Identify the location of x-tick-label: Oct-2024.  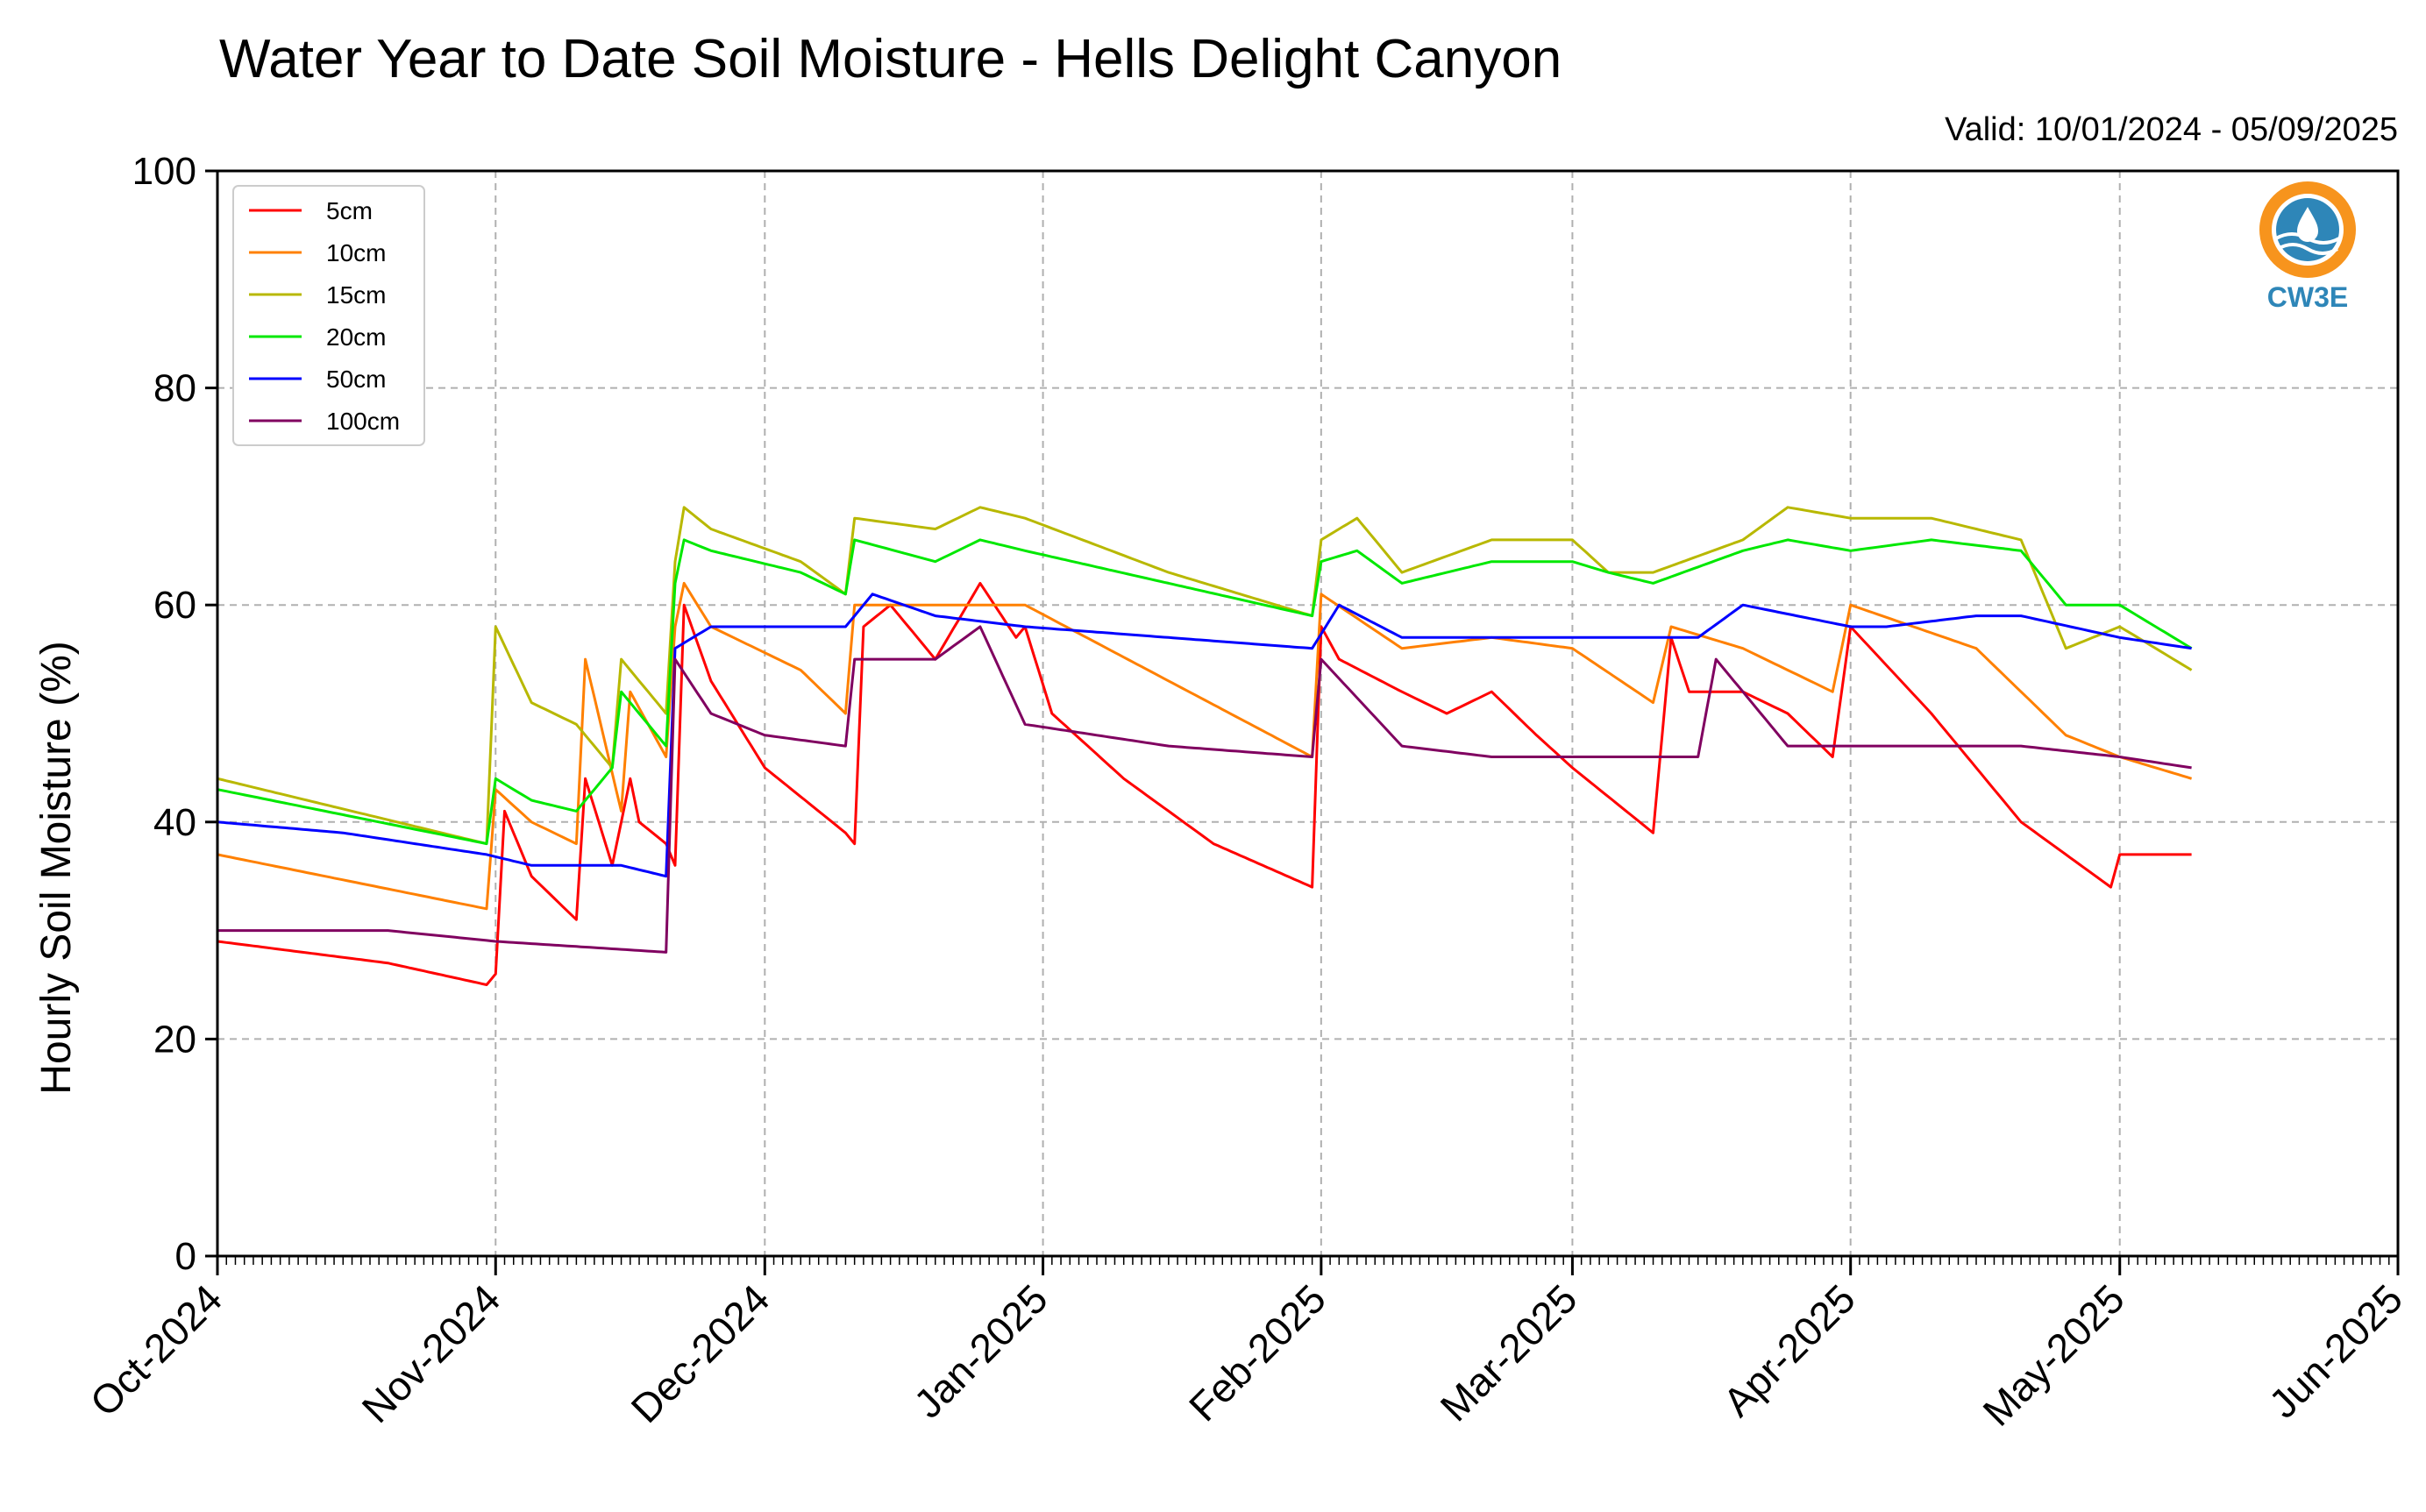
(156, 1350).